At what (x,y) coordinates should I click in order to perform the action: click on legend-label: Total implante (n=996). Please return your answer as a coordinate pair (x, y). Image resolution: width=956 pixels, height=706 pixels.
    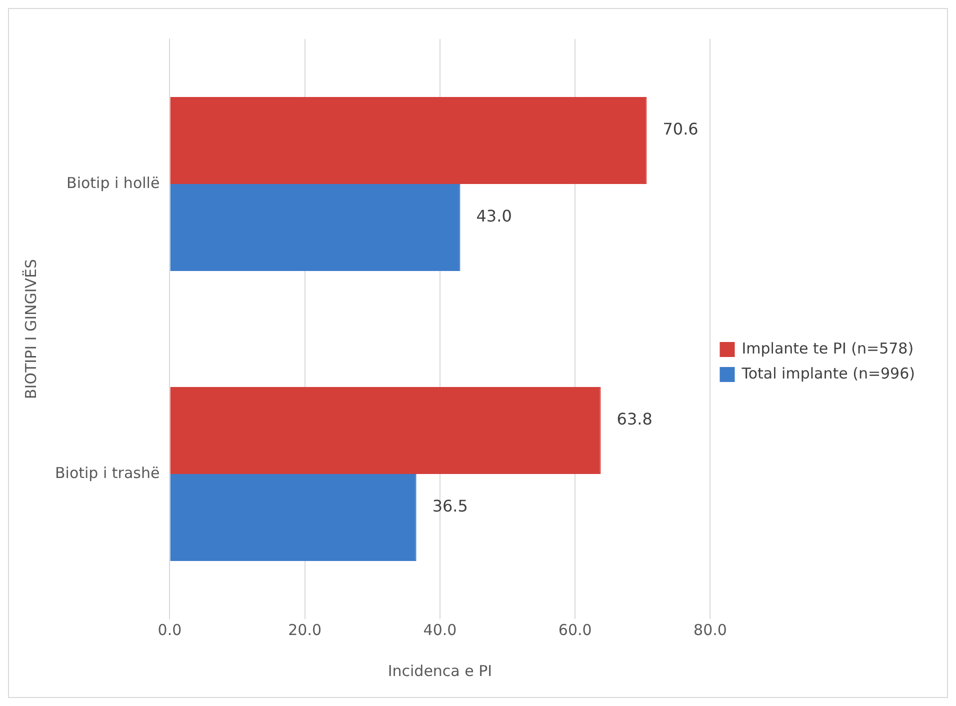
    Looking at the image, I should click on (828, 373).